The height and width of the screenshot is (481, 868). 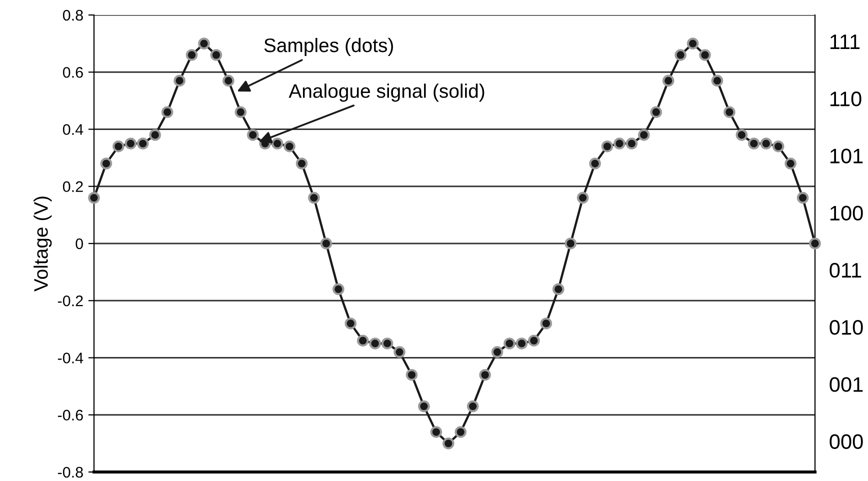 What do you see at coordinates (846, 99) in the screenshot?
I see `text: 110` at bounding box center [846, 99].